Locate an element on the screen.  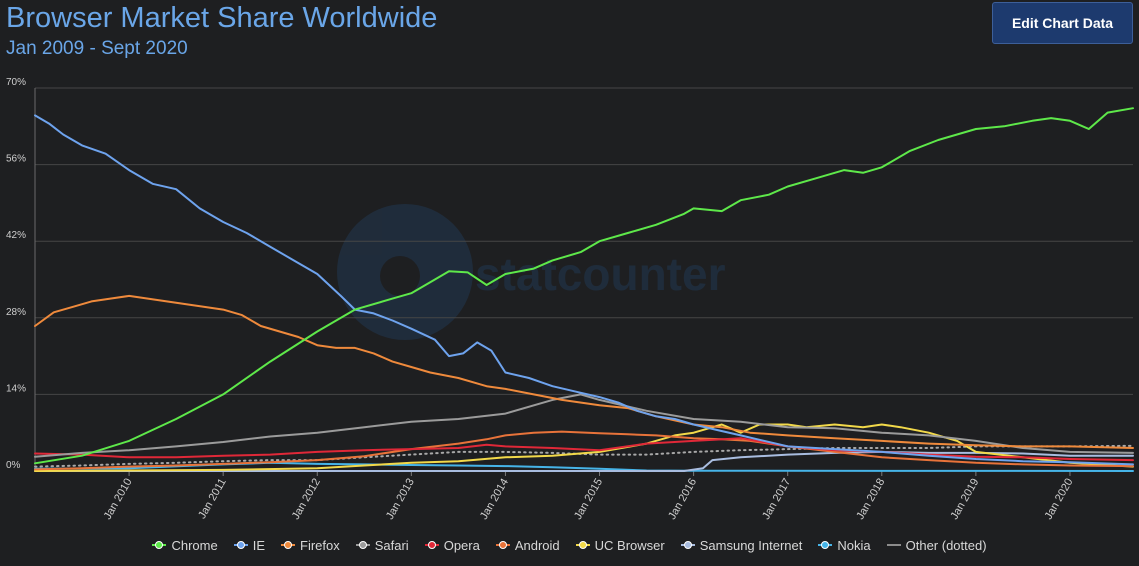
y-tick-label: 14% is located at coordinates (16, 388).